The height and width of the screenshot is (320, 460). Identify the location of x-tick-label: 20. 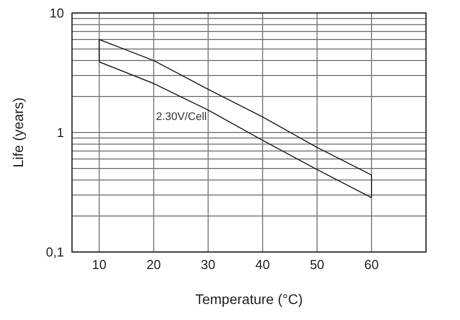
(153, 264).